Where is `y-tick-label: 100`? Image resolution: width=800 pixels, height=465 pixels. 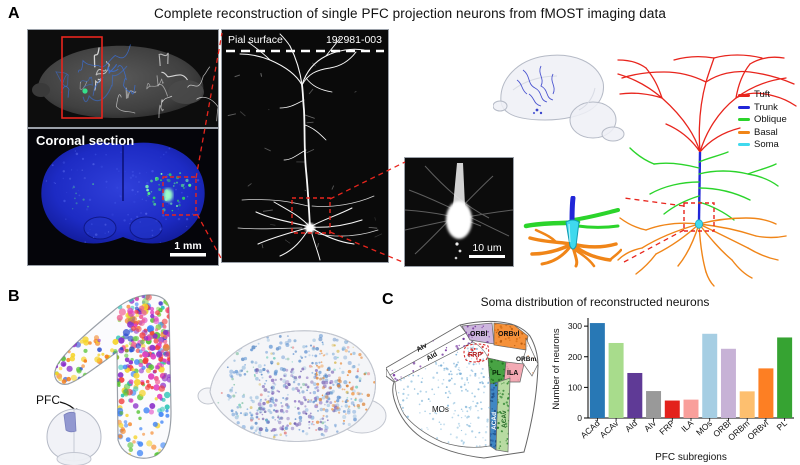
y-tick-label: 100 is located at coordinates (575, 387).